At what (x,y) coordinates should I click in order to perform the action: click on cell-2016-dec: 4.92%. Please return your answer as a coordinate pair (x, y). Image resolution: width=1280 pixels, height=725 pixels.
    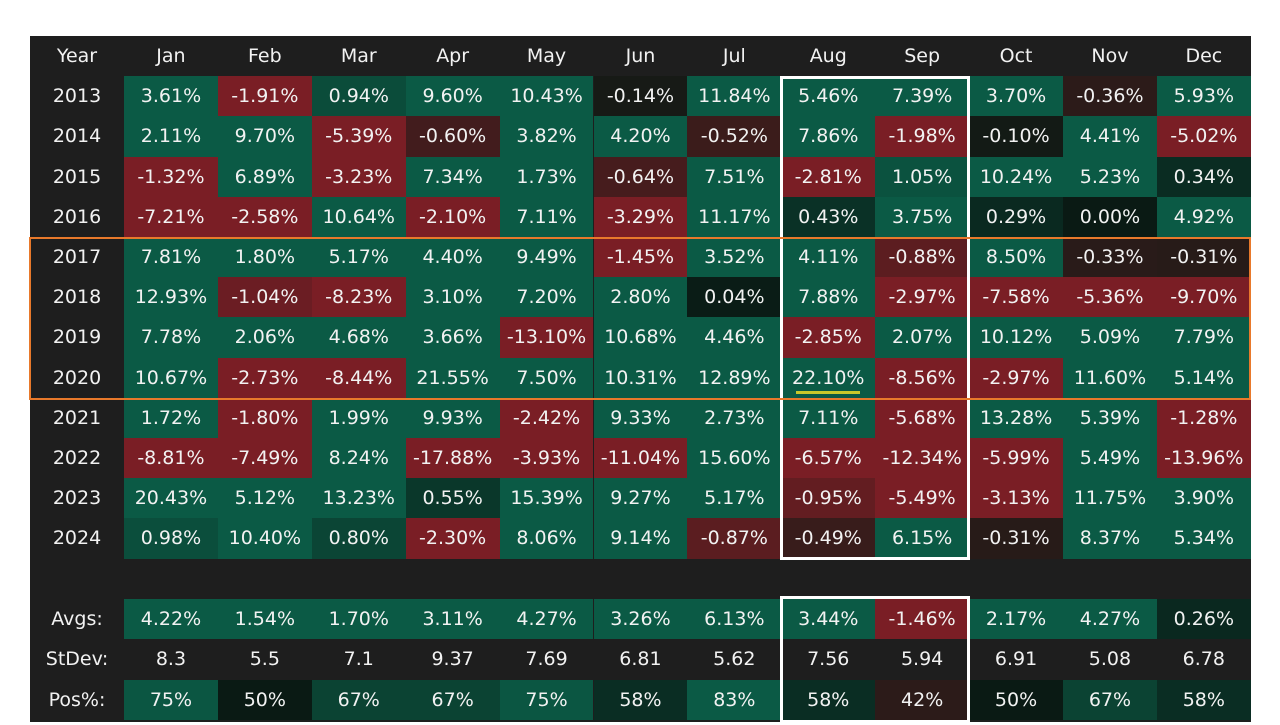
    Looking at the image, I should click on (1203, 216).